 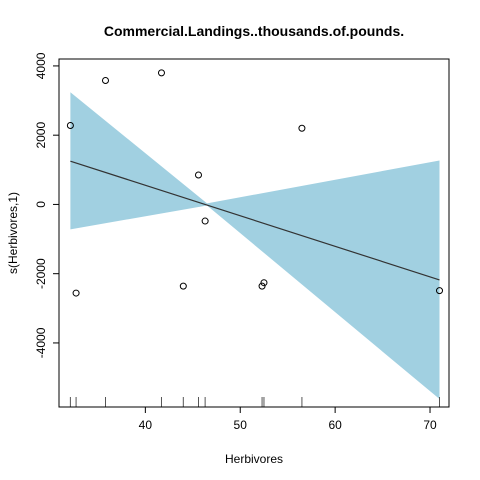 What do you see at coordinates (41, 342) in the screenshot?
I see `y-tick-label: -4000` at bounding box center [41, 342].